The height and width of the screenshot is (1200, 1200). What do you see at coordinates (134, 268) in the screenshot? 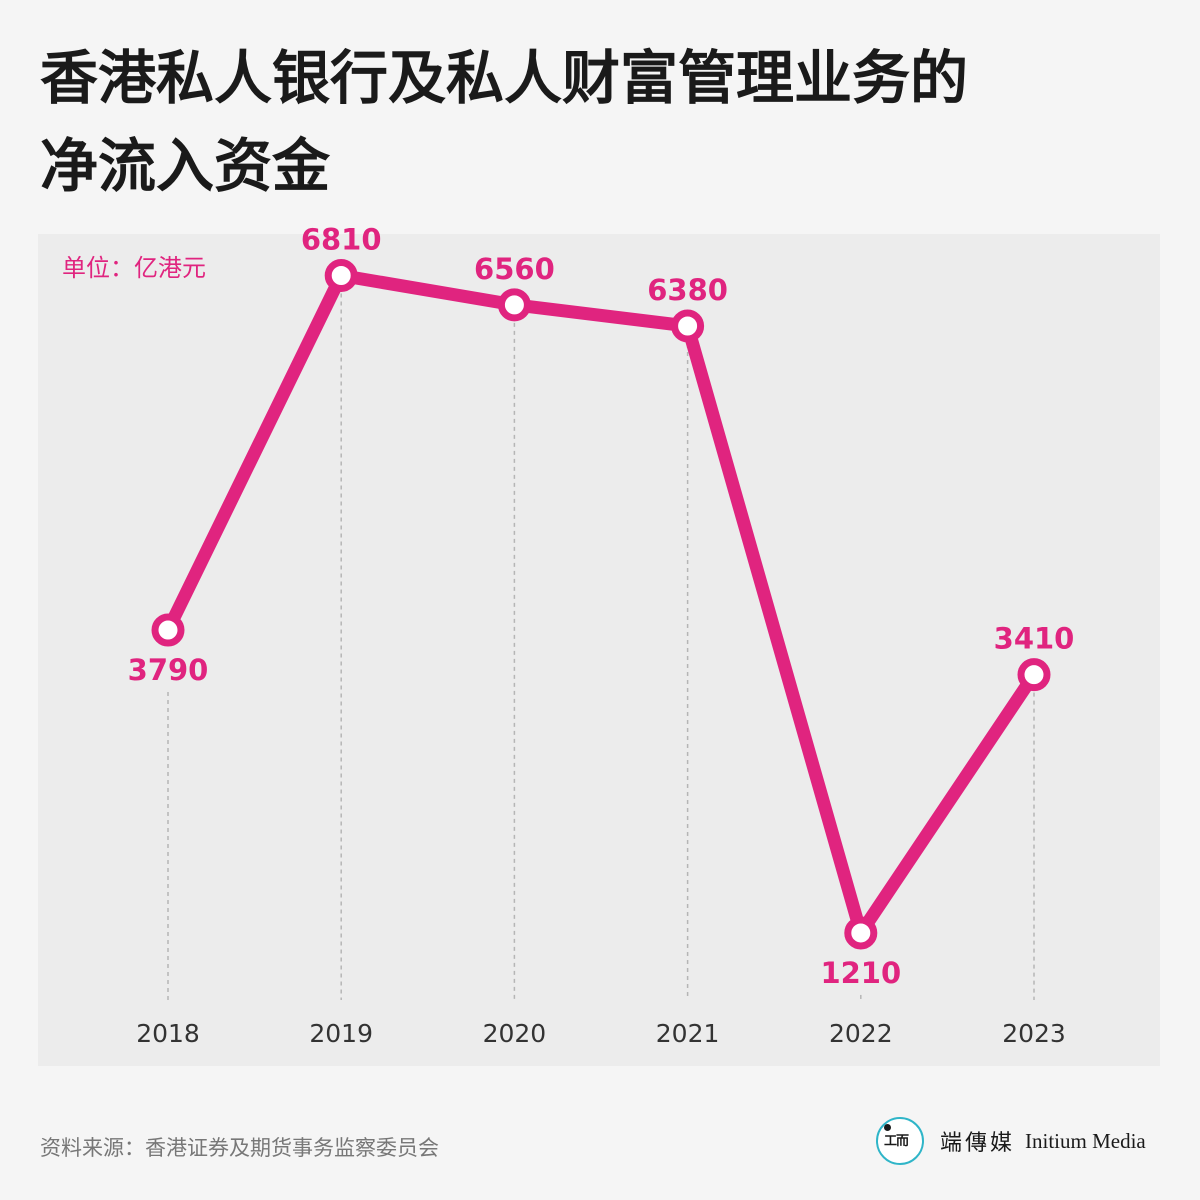
I see `unit-label: 单位：亿港元` at bounding box center [134, 268].